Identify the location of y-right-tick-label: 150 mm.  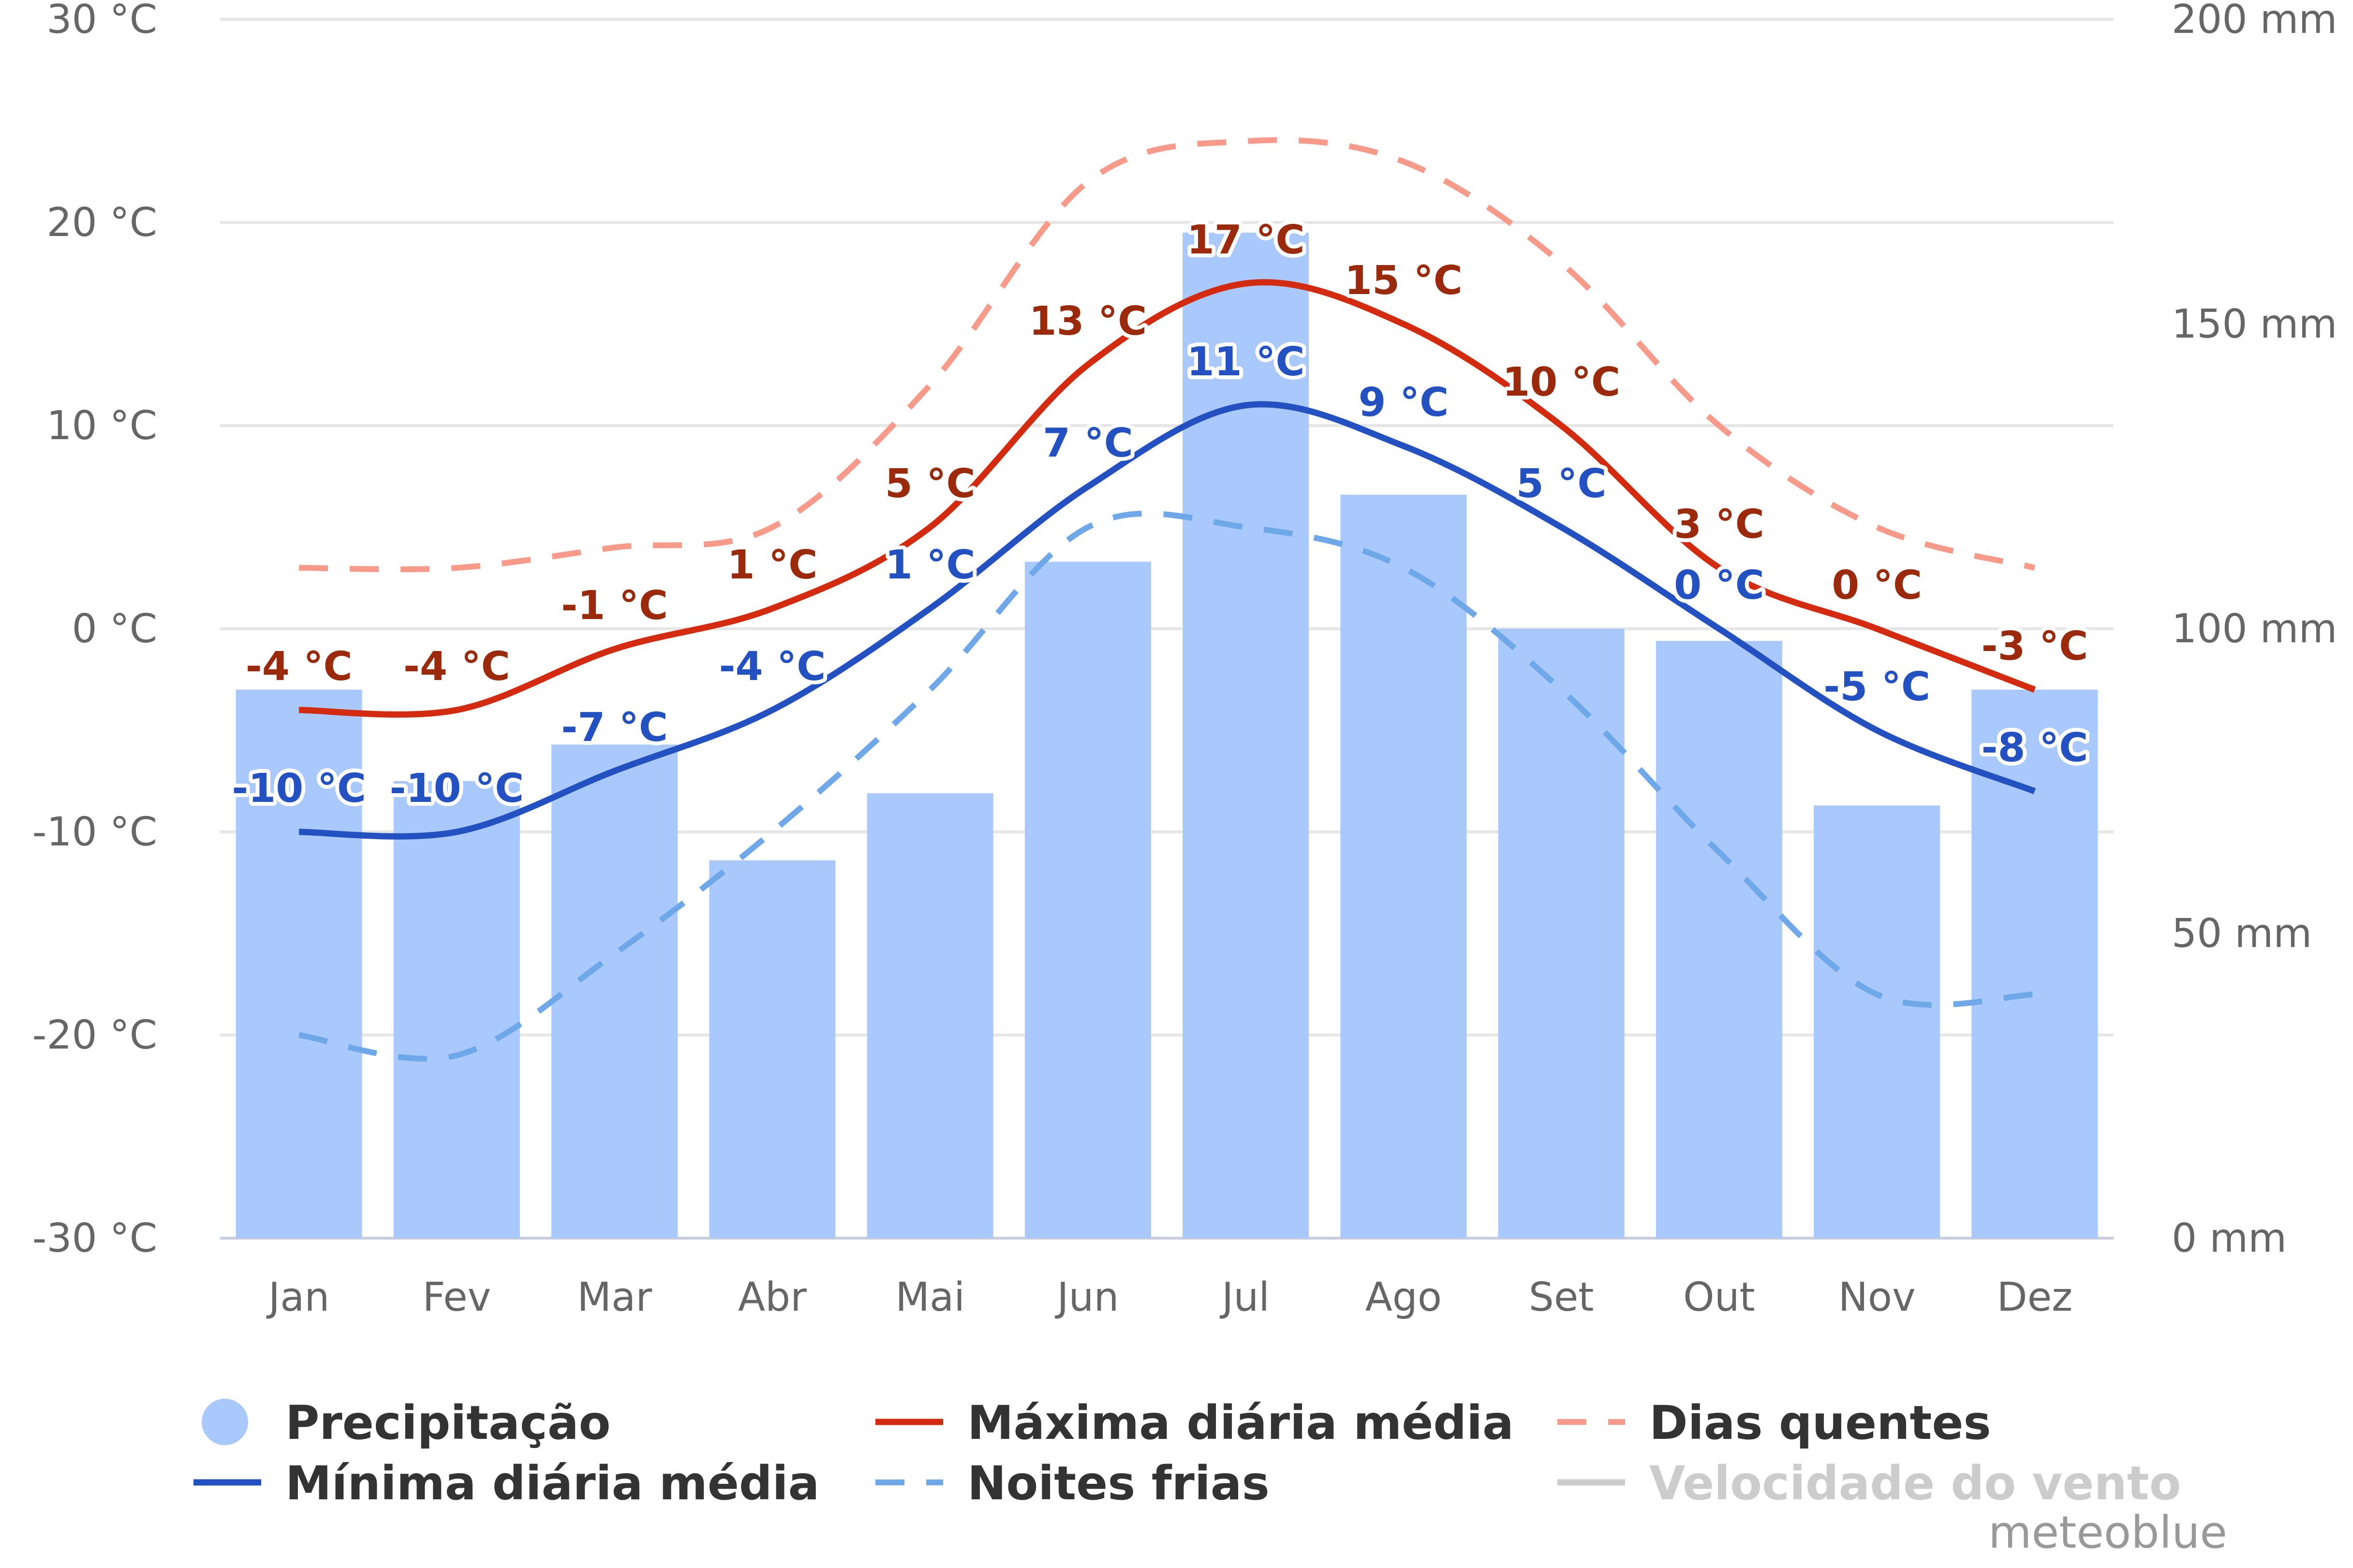
(2254, 324).